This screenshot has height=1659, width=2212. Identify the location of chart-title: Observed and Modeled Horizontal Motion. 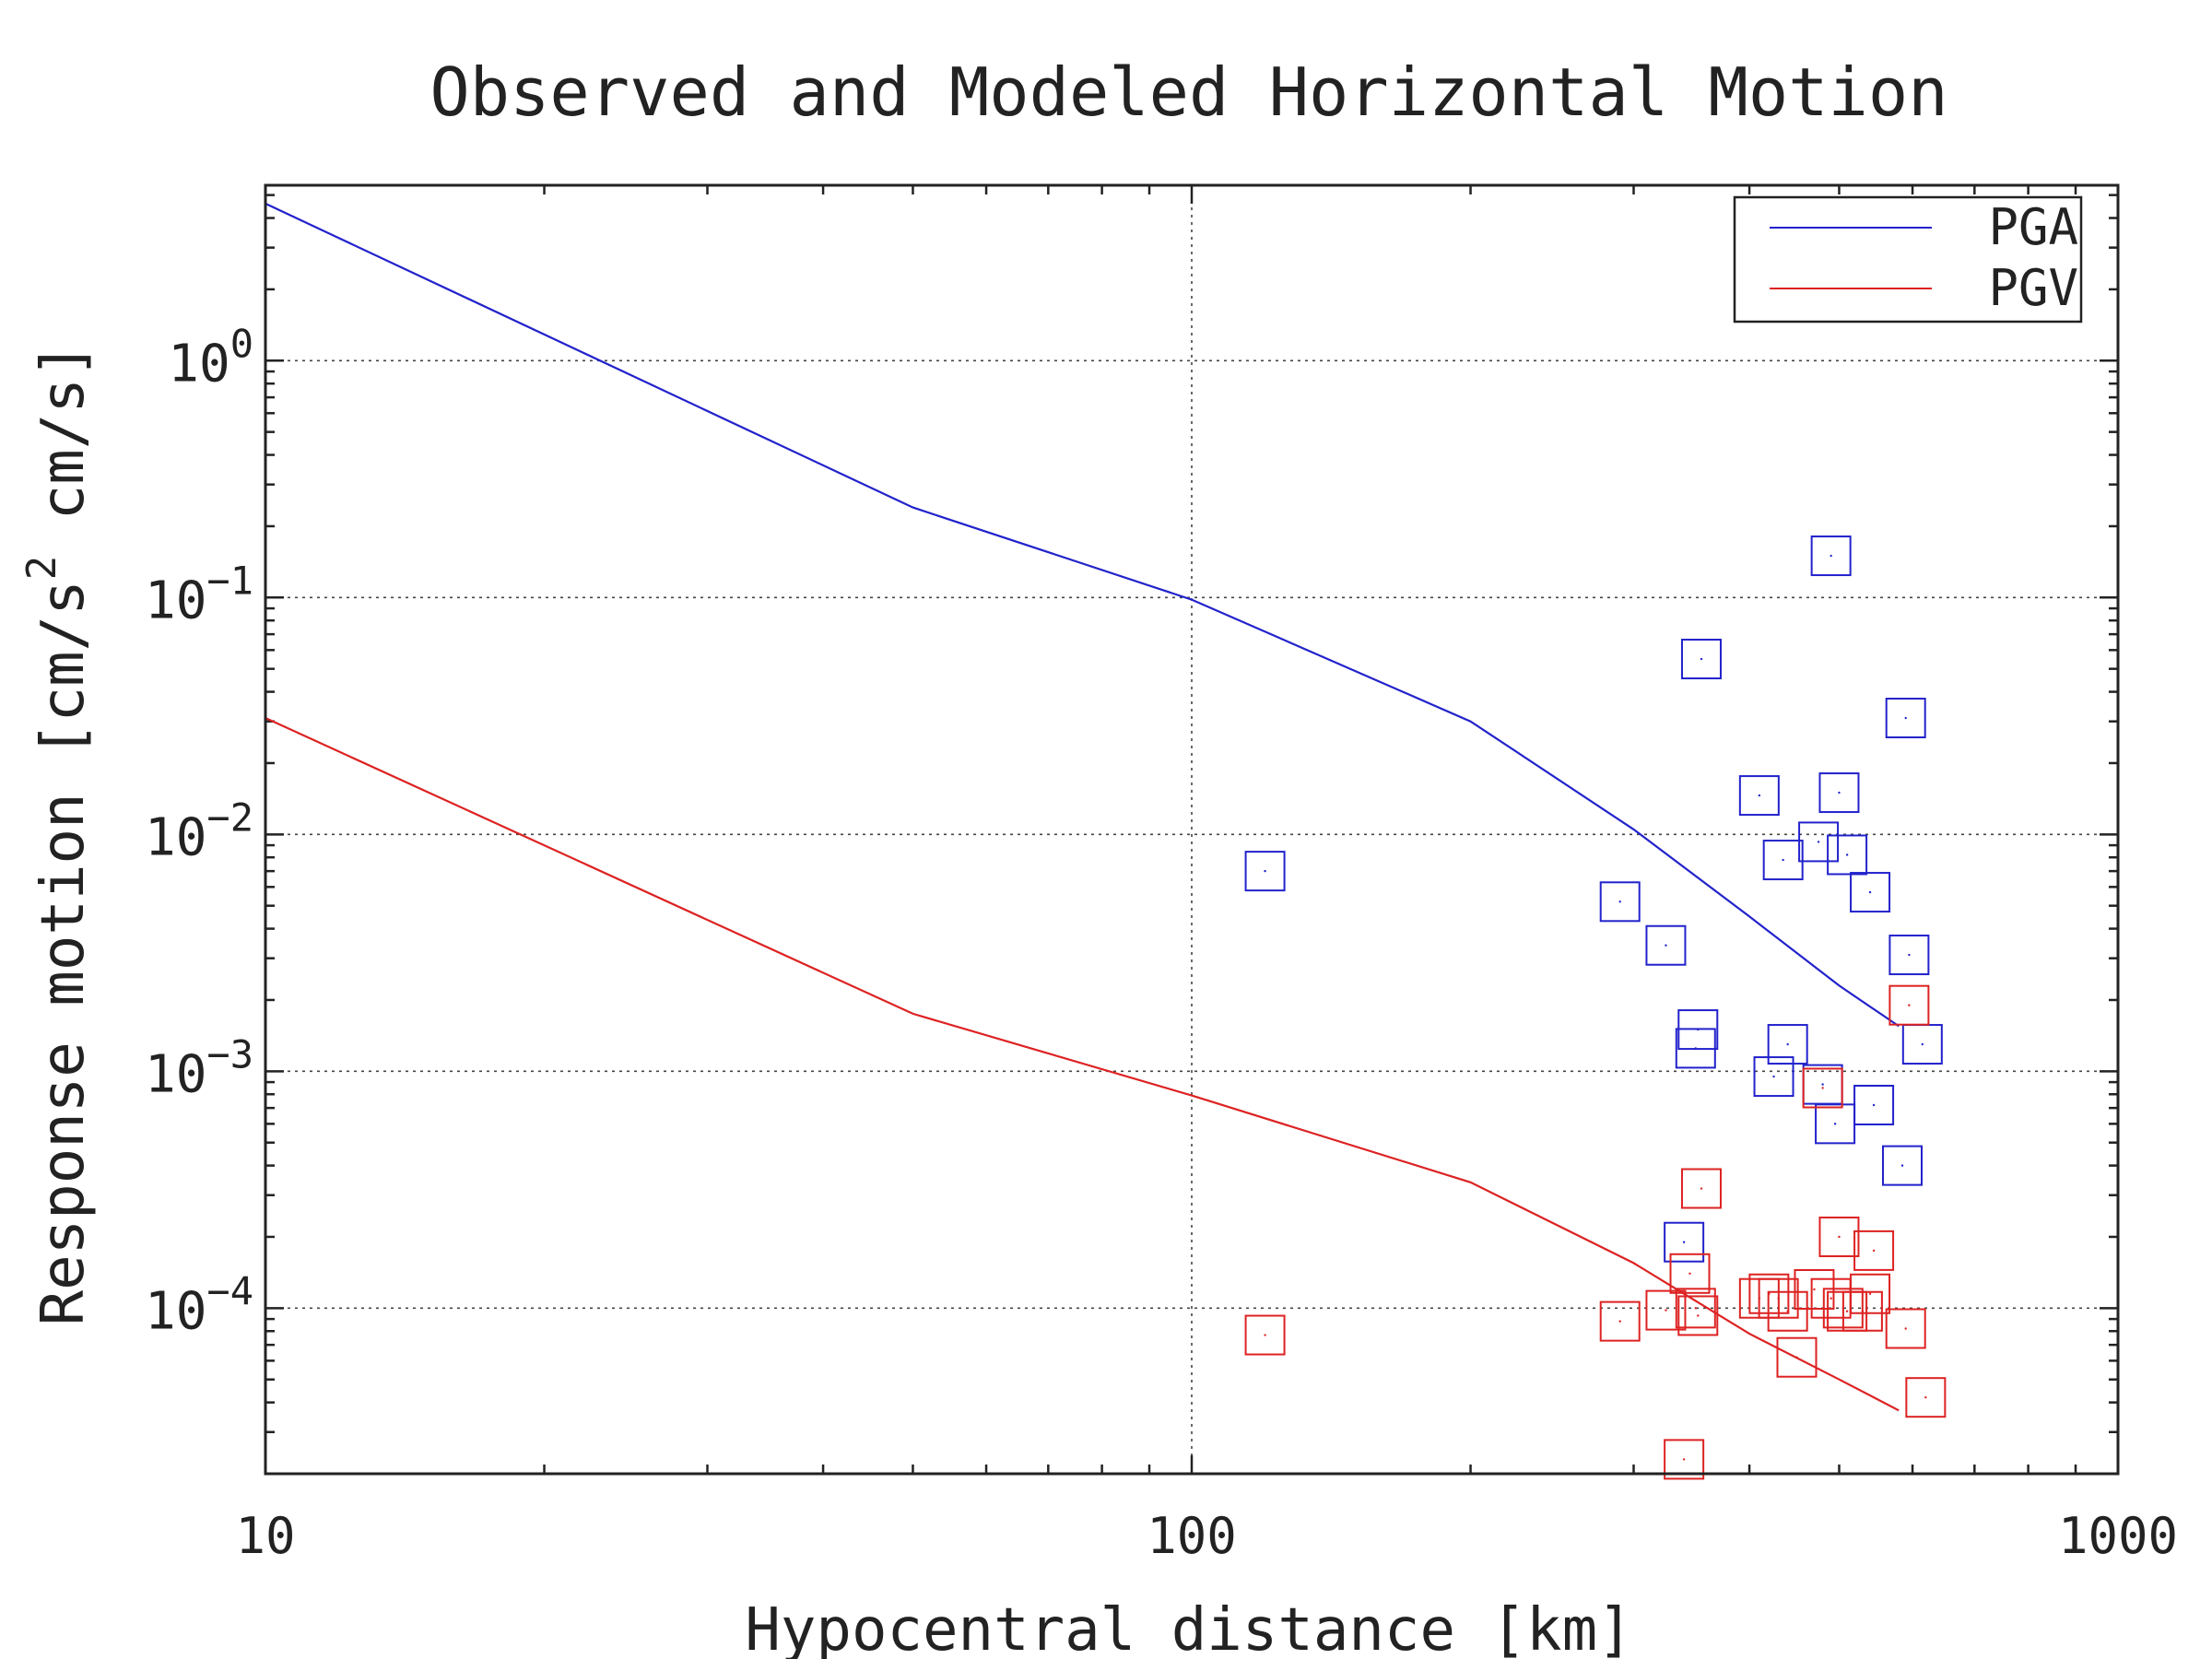
(1188, 92).